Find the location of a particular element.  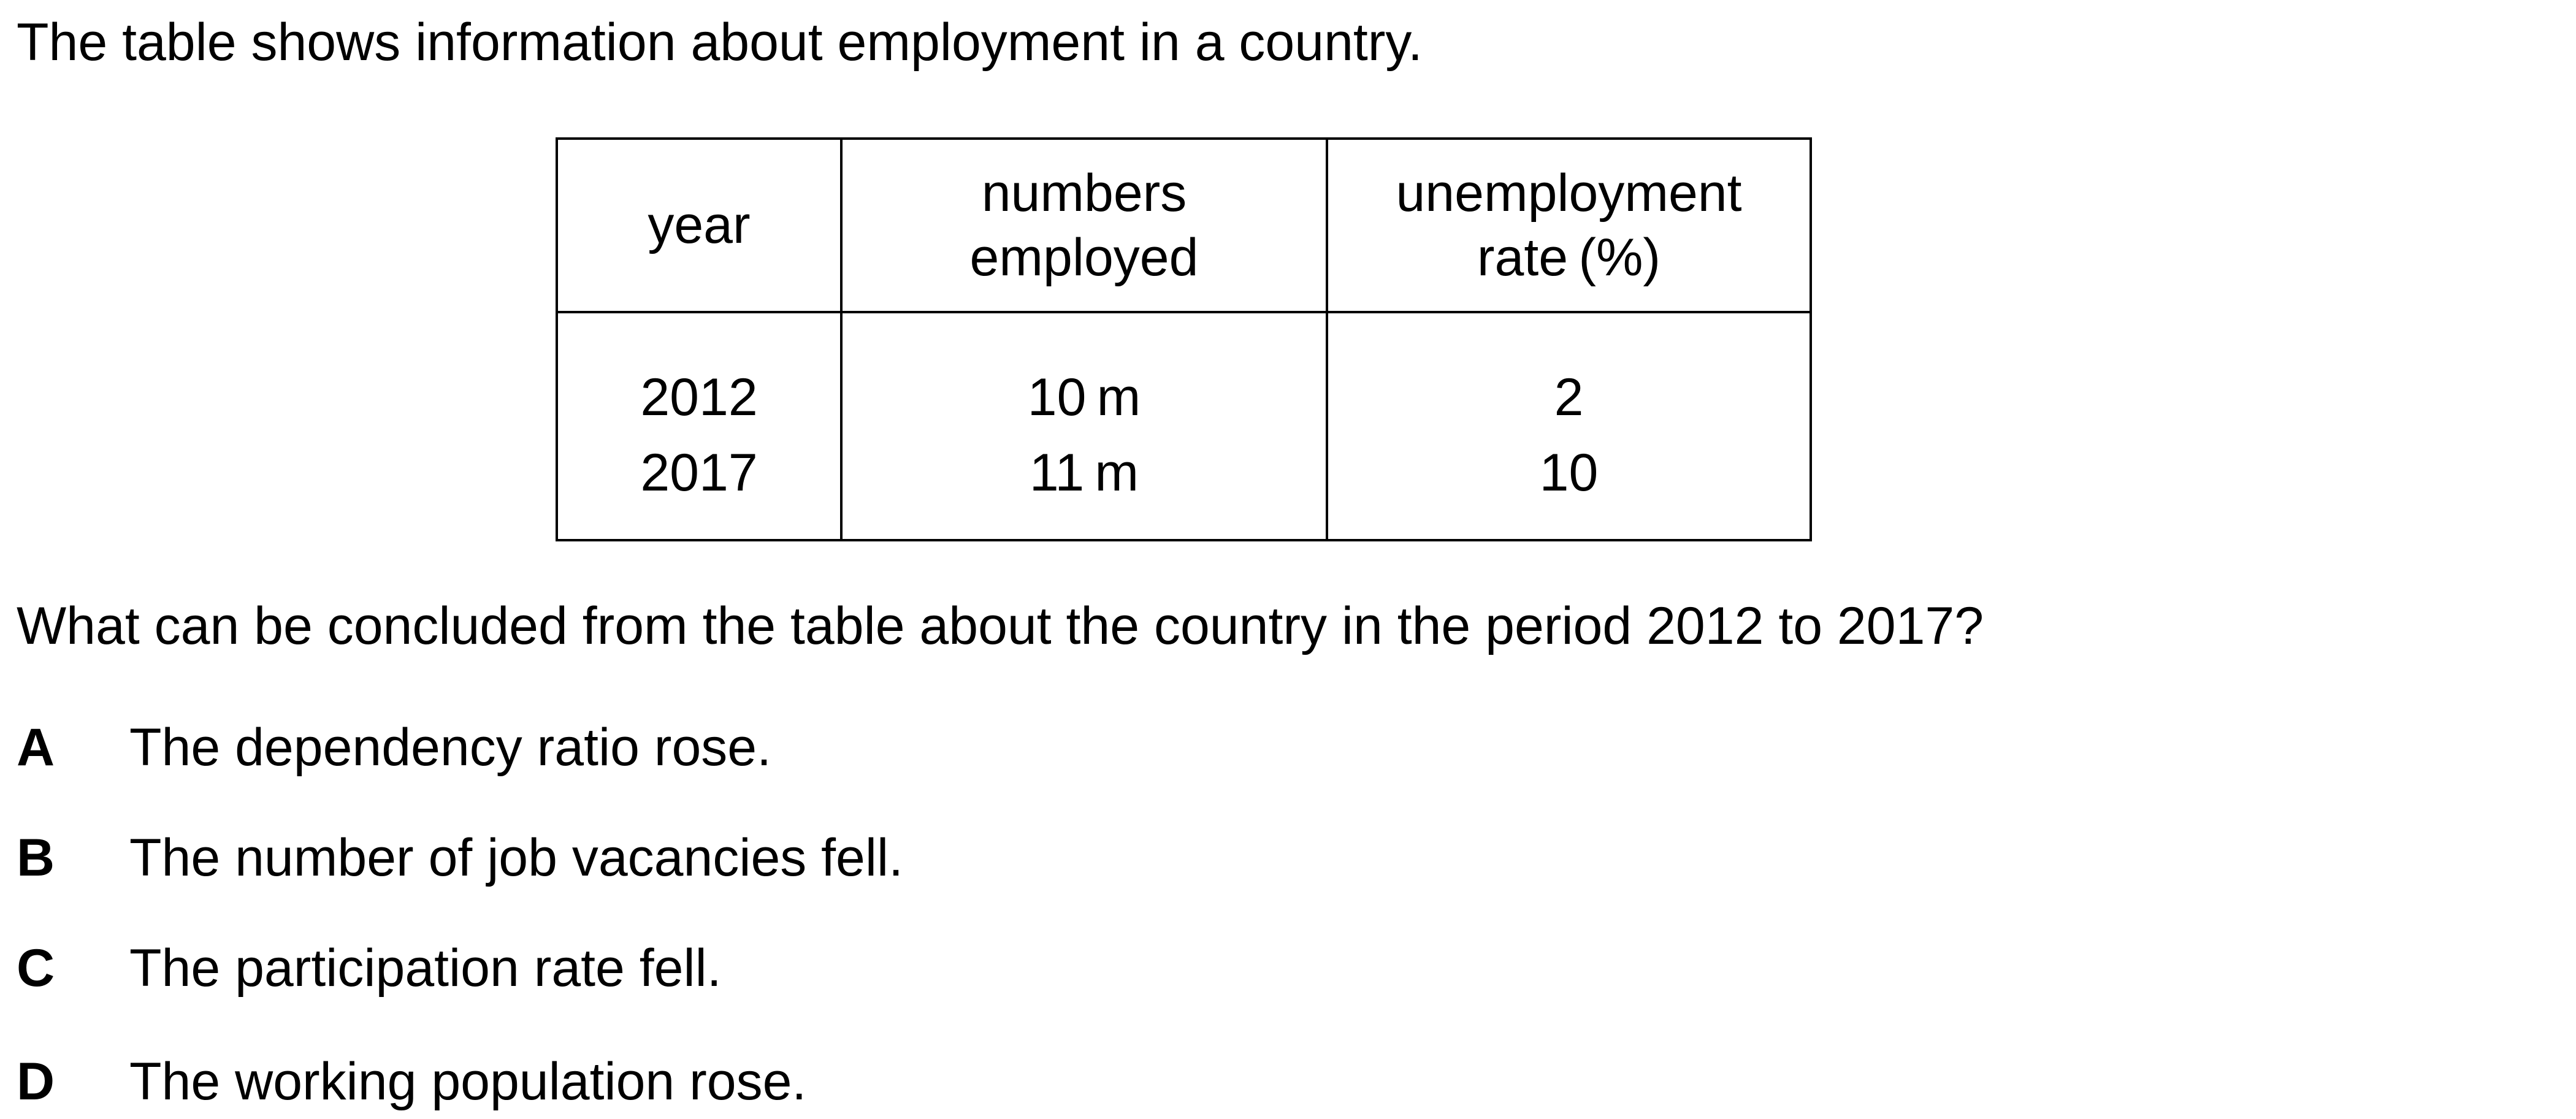

cell-employed: 11 m is located at coordinates (1084, 487).